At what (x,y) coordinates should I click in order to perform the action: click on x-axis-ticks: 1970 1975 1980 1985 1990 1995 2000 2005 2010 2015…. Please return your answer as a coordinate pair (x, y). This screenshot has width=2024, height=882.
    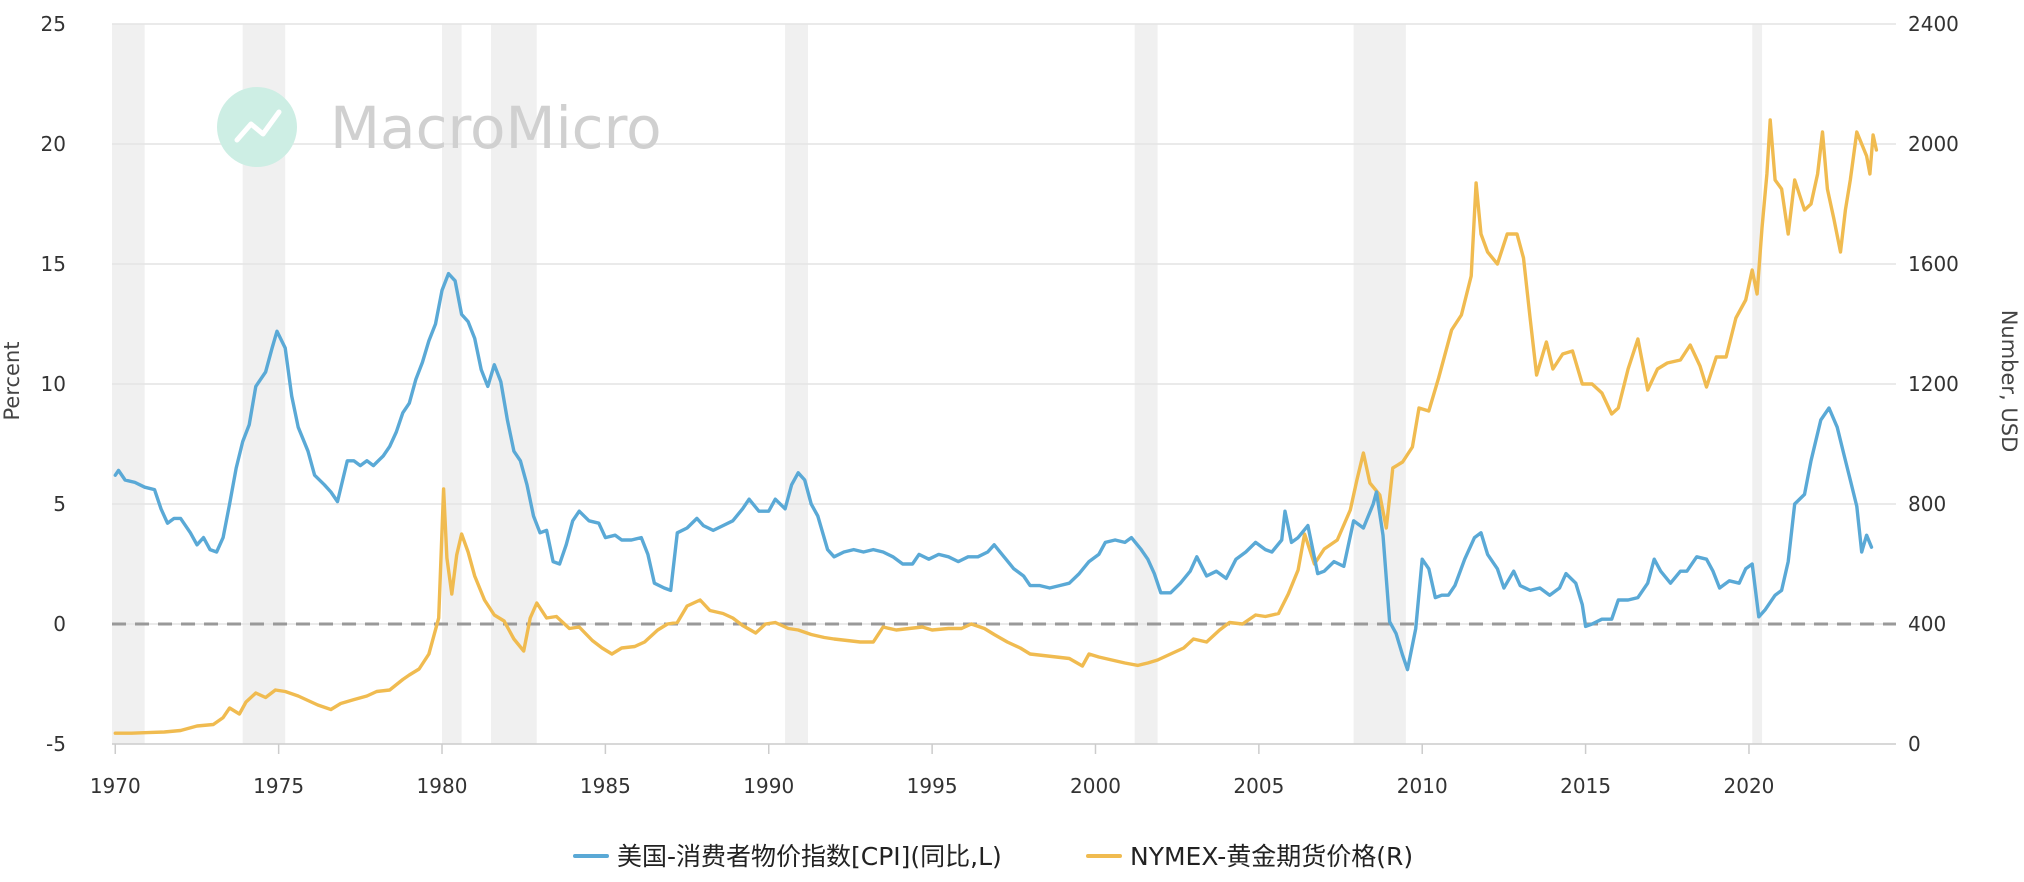
    Looking at the image, I should click on (932, 771).